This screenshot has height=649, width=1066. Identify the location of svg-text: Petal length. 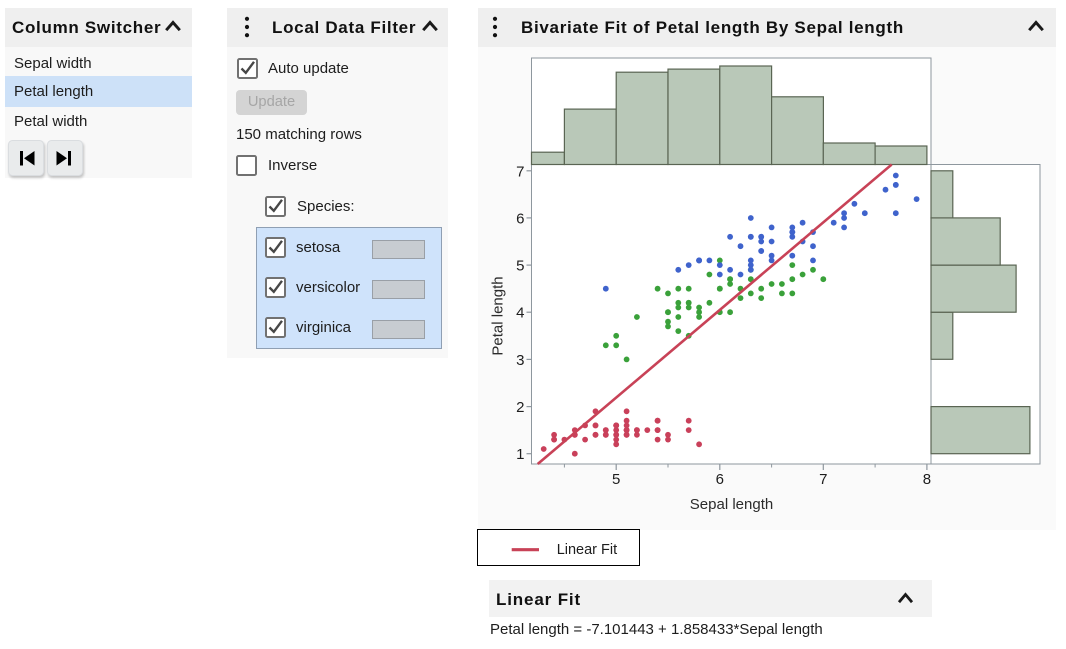
(497, 315).